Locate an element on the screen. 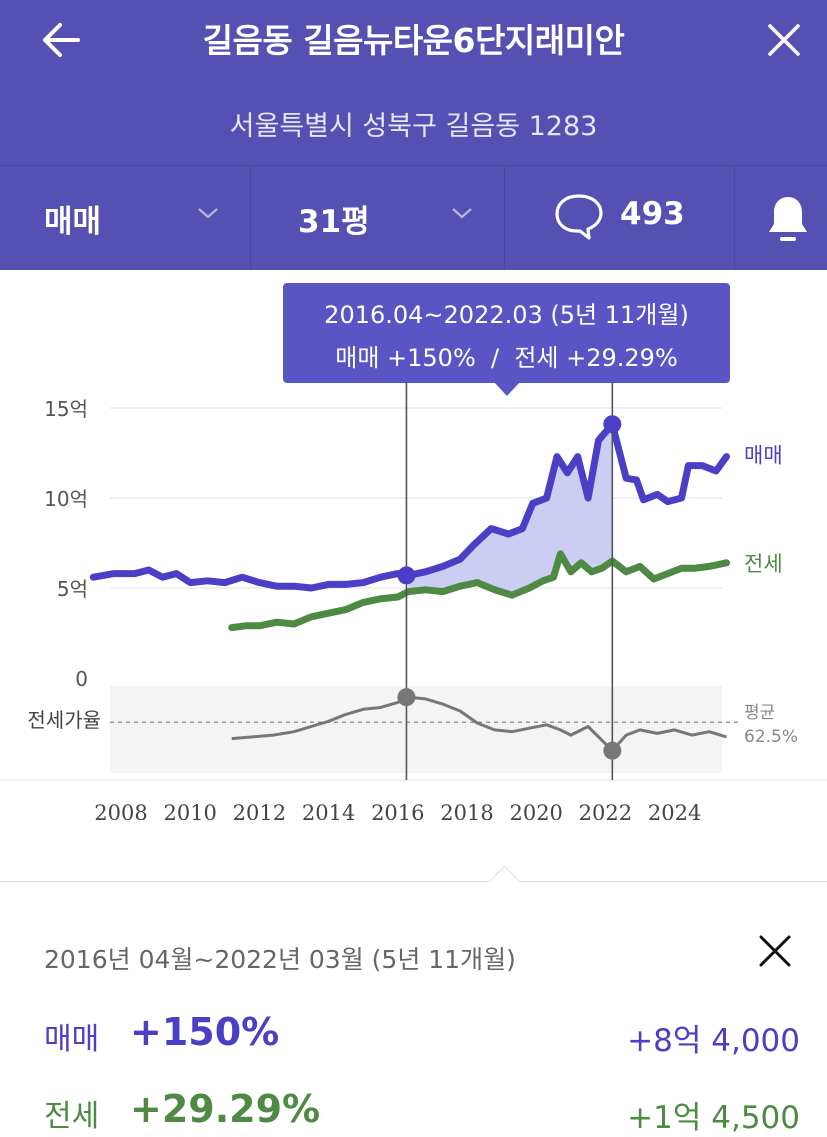  comments-button: 493 is located at coordinates (619, 218).